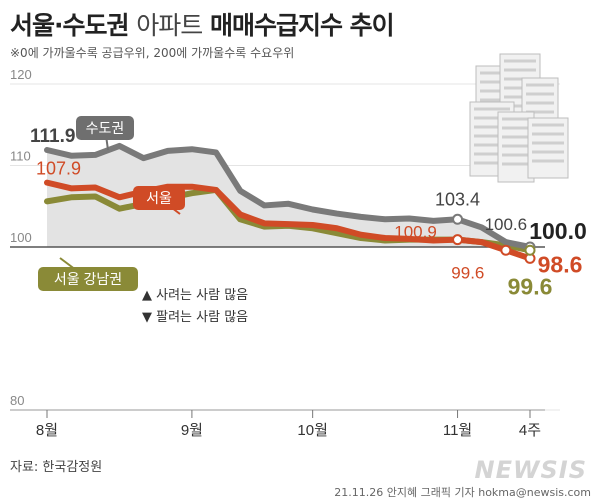 The width and height of the screenshot is (603, 504). Describe the element at coordinates (69, 25) in the screenshot. I see `title-part-region: 서울·수도권` at that location.